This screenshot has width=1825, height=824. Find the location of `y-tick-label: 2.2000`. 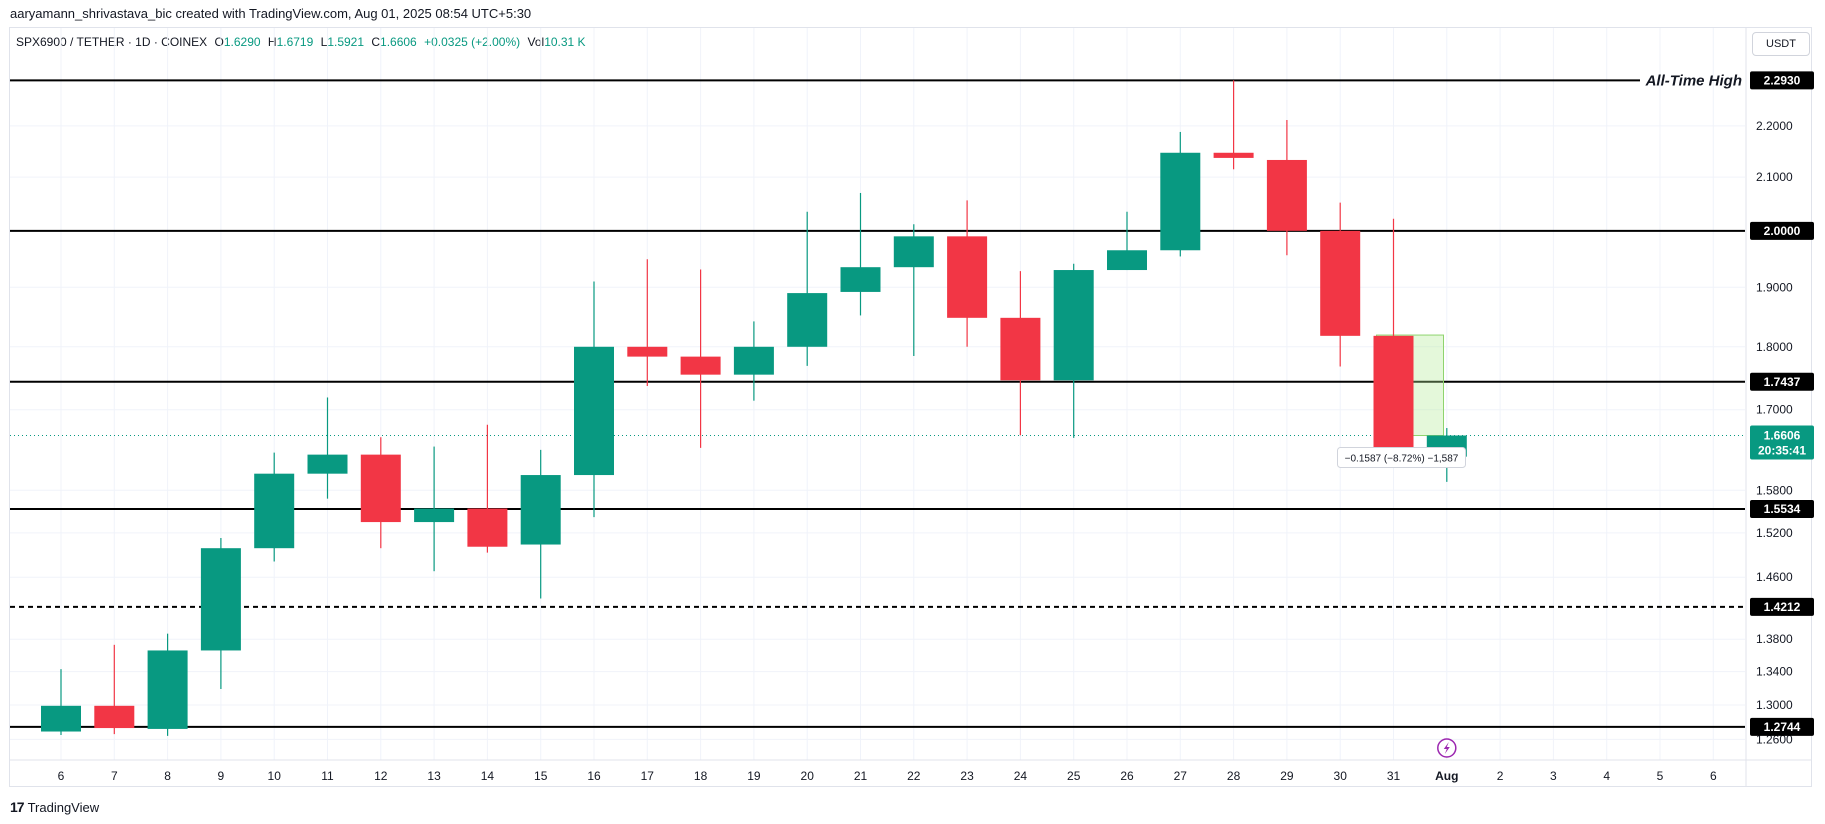

y-tick-label: 2.2000 is located at coordinates (1774, 126).